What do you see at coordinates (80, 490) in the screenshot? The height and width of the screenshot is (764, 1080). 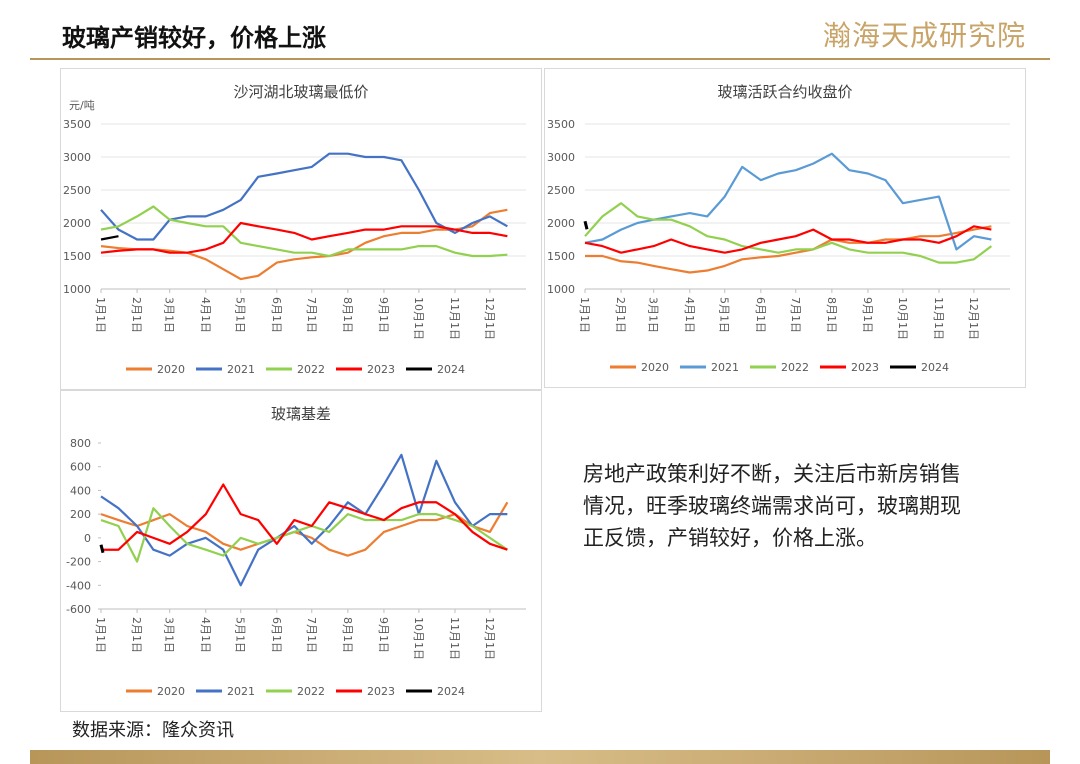 I see `y-tick-label: 400` at bounding box center [80, 490].